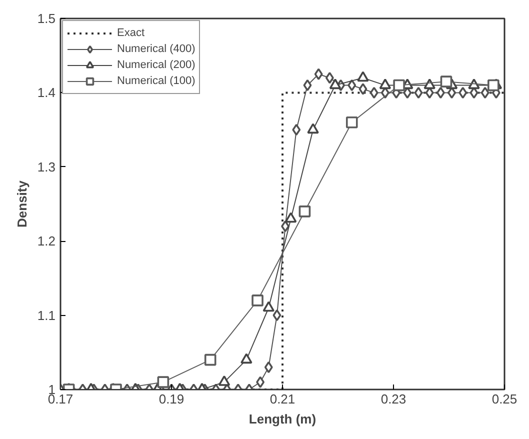  What do you see at coordinates (156, 65) in the screenshot?
I see `legend-label: Numerical (200)` at bounding box center [156, 65].